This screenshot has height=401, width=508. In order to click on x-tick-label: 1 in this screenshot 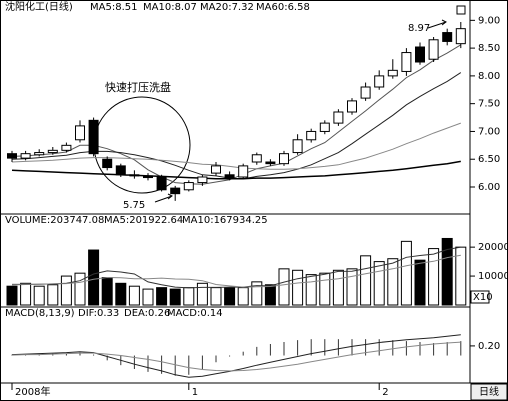, I will do `click(195, 392)`.